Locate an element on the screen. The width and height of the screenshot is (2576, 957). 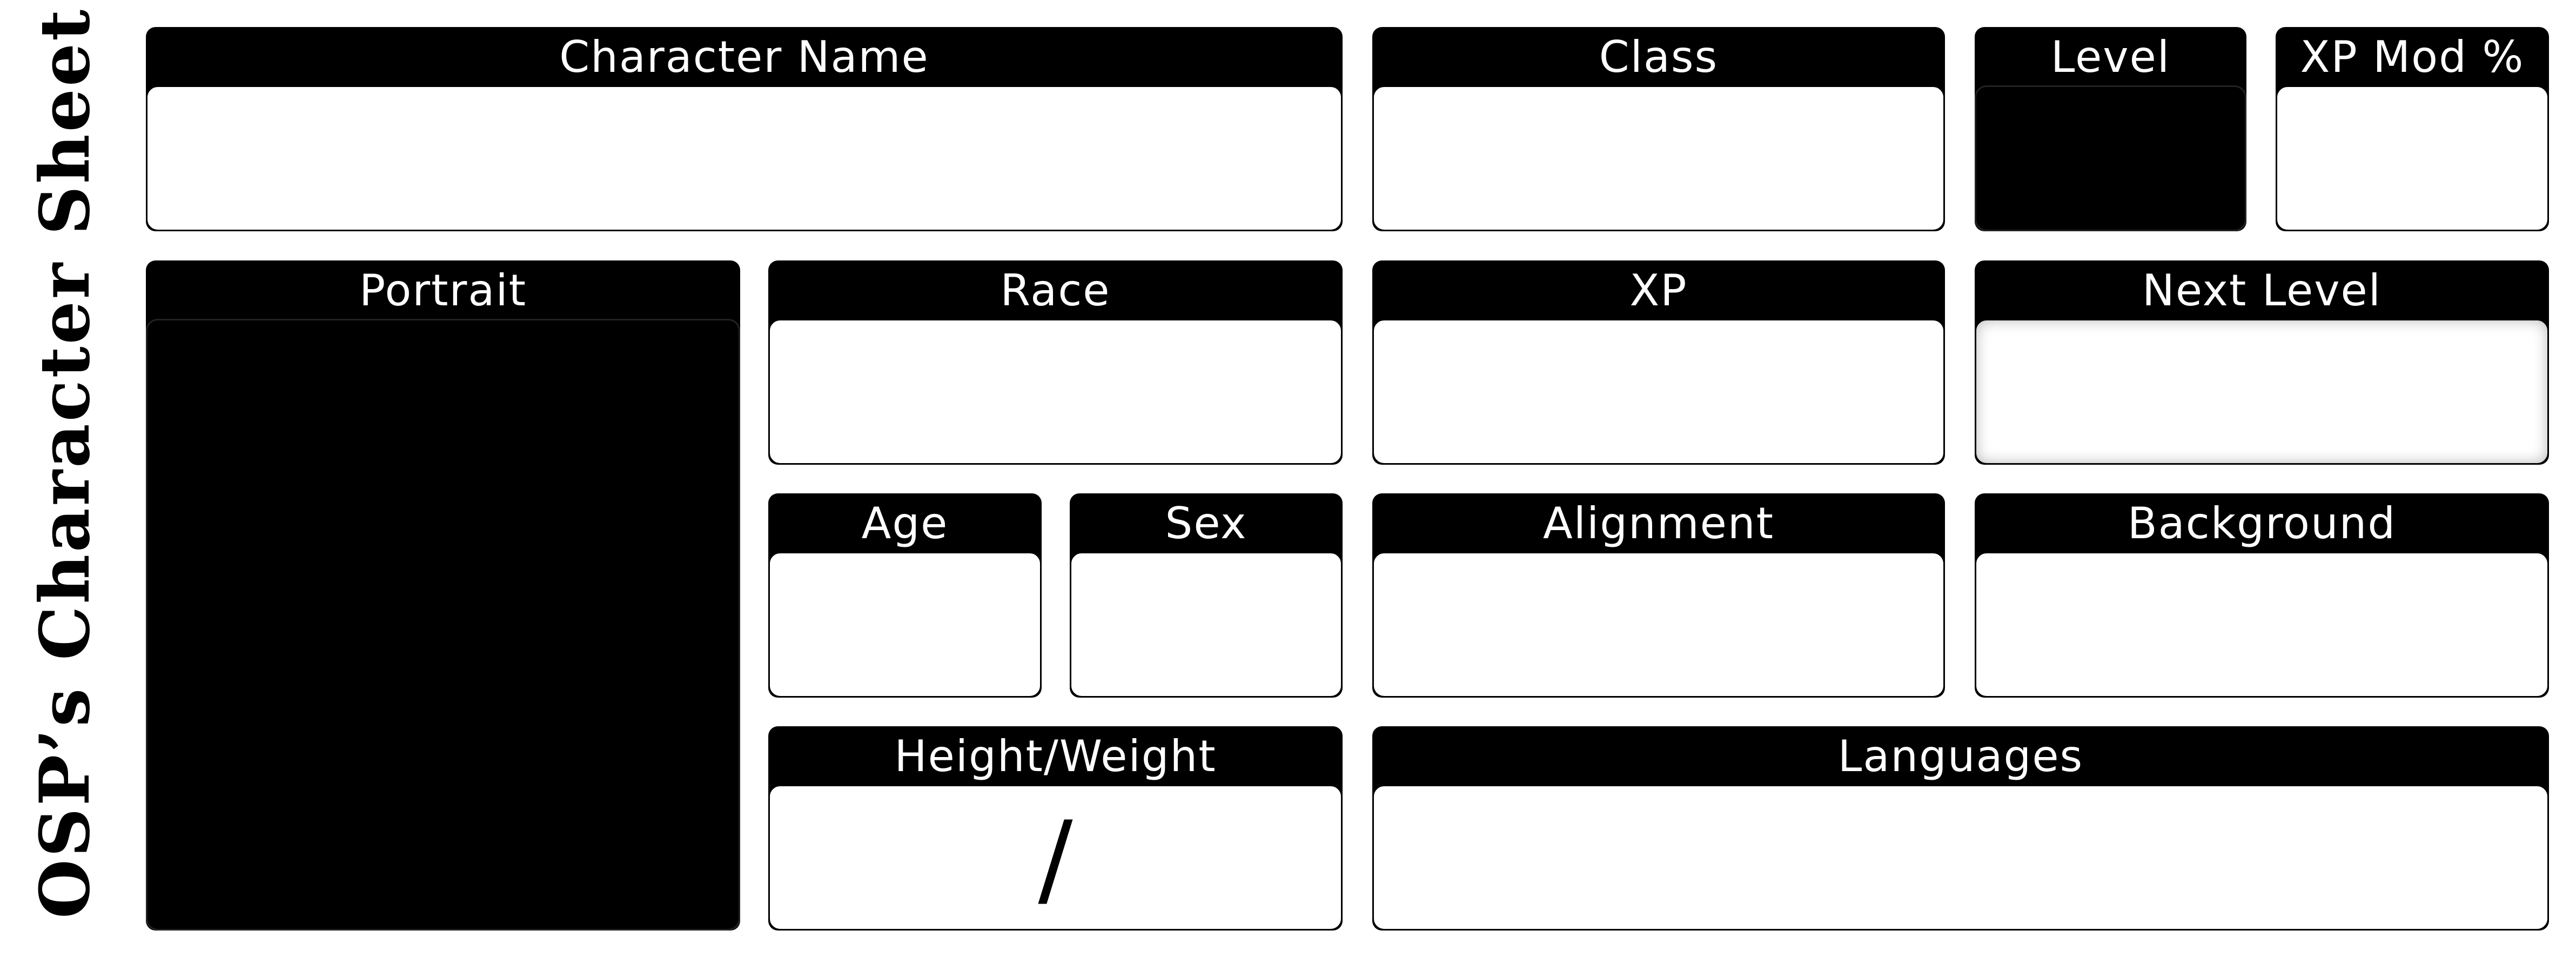
languages-input is located at coordinates (1960, 858).